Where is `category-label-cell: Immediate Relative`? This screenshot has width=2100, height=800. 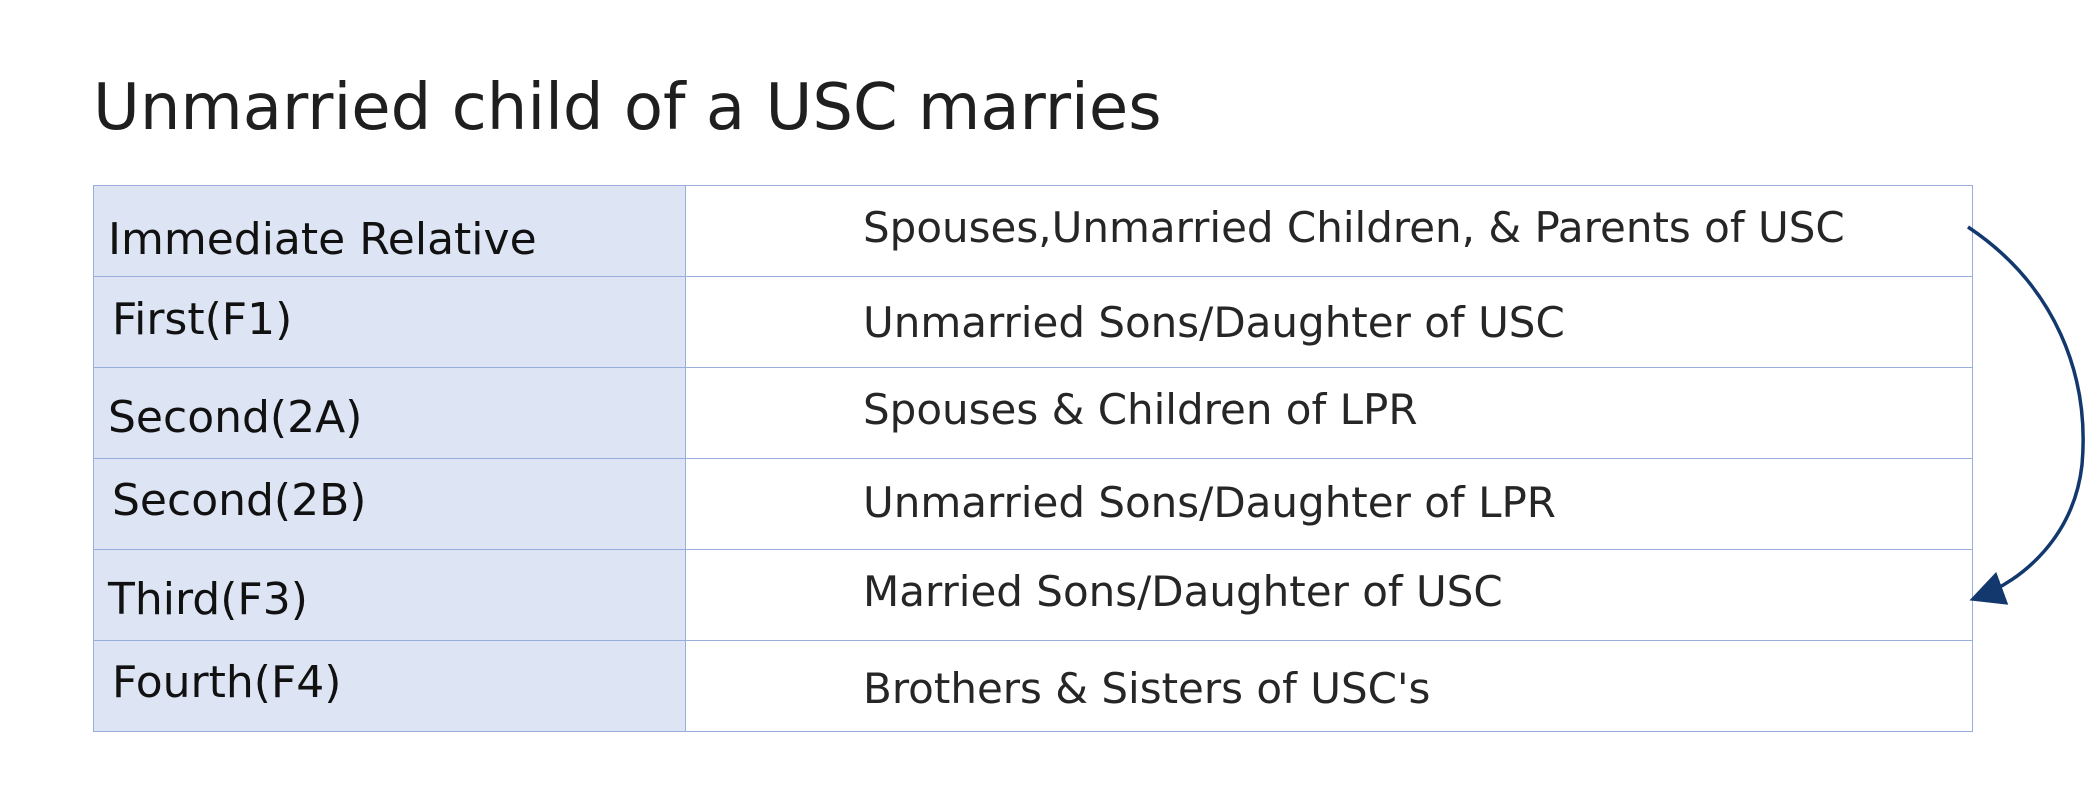 category-label-cell: Immediate Relative is located at coordinates (389, 231).